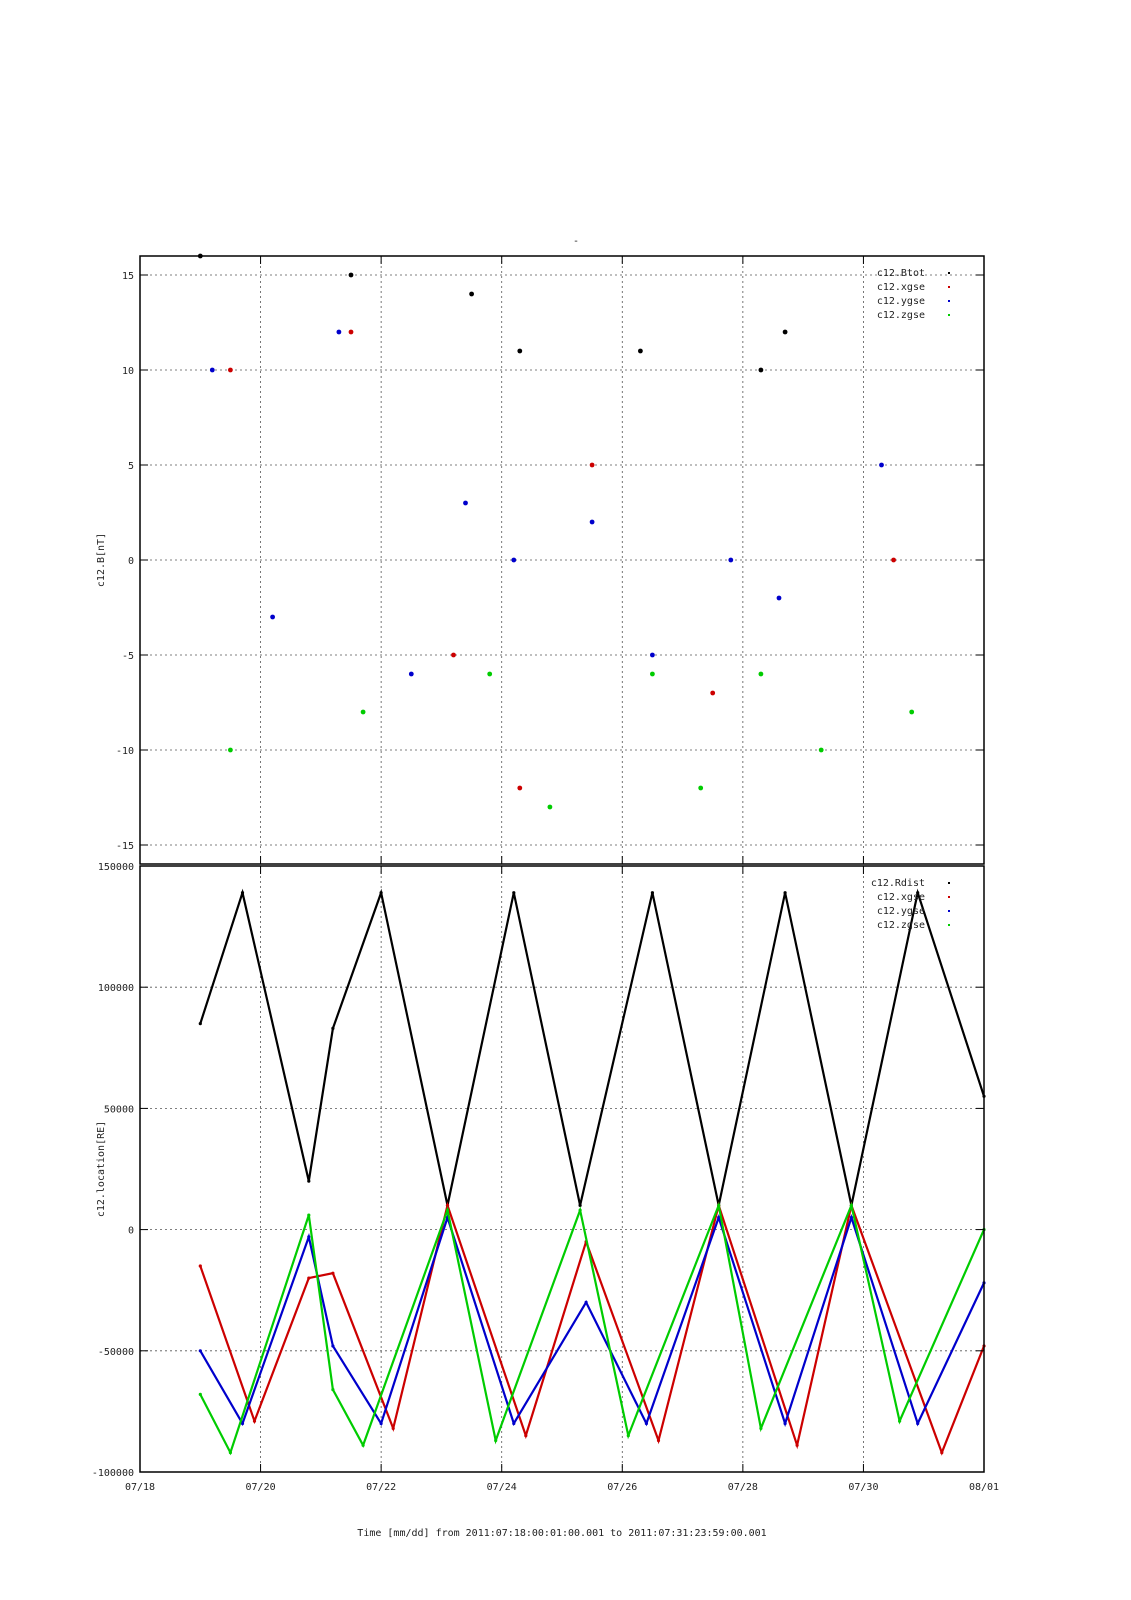 The height and width of the screenshot is (1600, 1131). Describe the element at coordinates (101, 1169) in the screenshot. I see `location-y-axis-label: c12.location[RE]` at that location.